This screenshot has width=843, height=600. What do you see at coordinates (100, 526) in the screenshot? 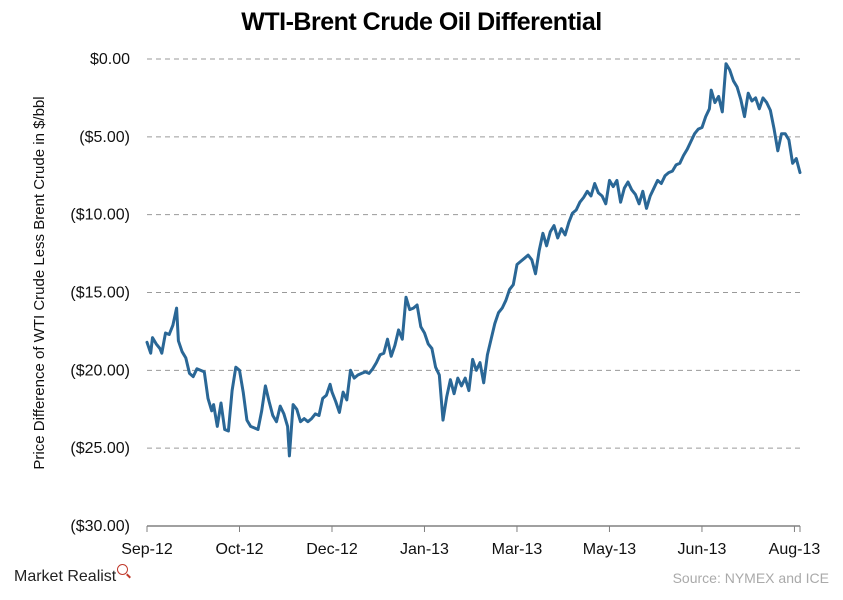
I see `y-tick-label: ($30.00)` at bounding box center [100, 526].